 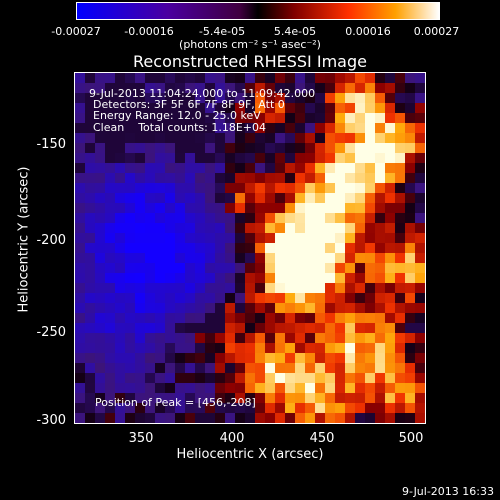 I want to click on colorbar-units: (photons cm⁻² s⁻¹ asec⁻²), so click(x=250, y=44).